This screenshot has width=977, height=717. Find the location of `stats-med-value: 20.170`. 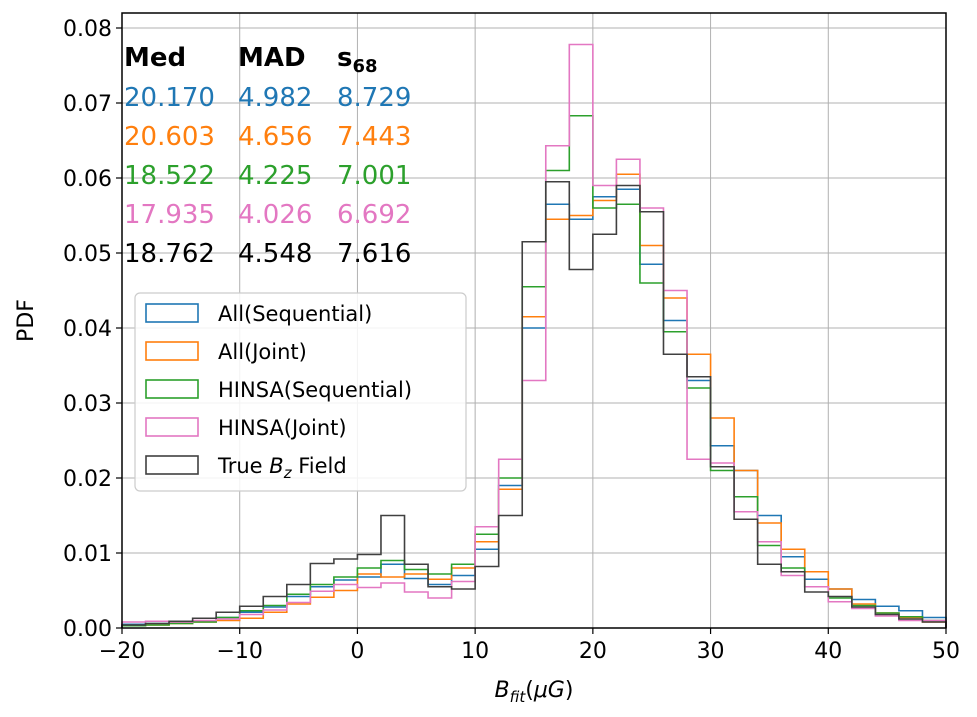

stats-med-value: 20.170 is located at coordinates (169, 98).